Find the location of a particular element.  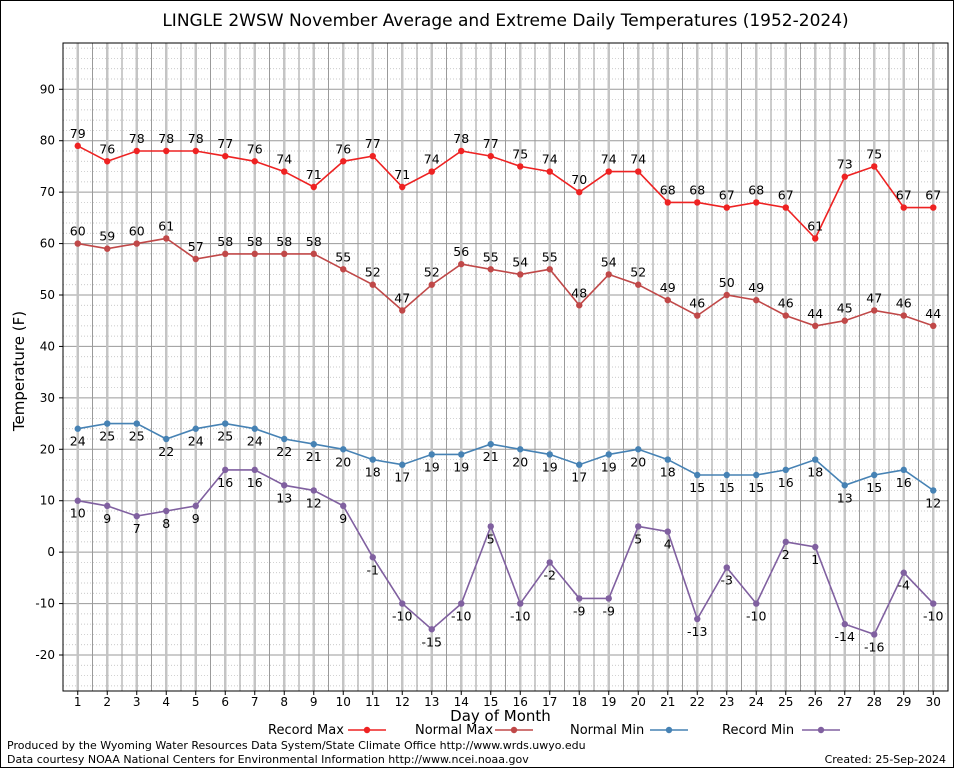

x-tick-label: 27 is located at coordinates (844, 702).